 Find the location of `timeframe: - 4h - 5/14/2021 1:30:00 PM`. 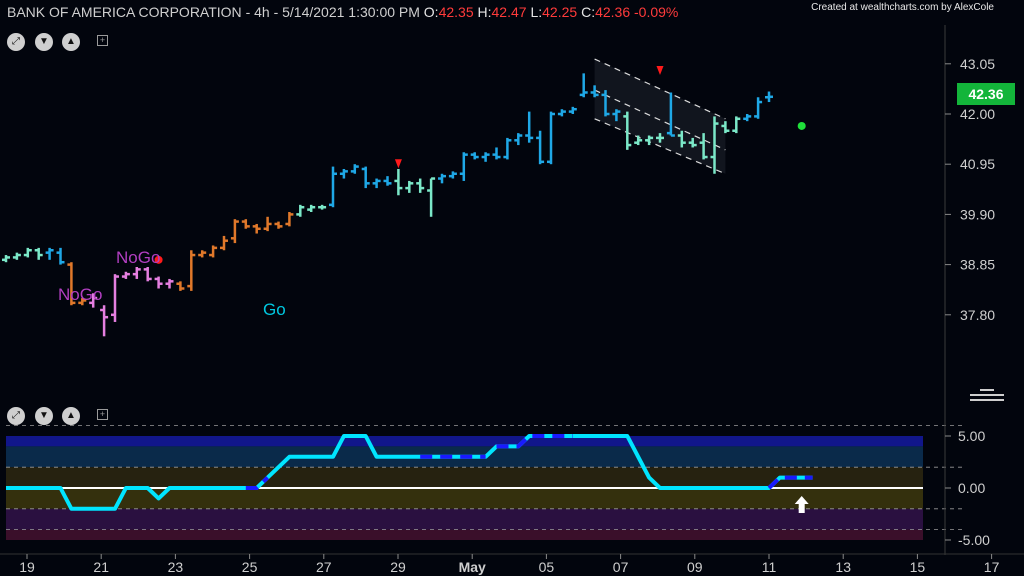

timeframe: - 4h - 5/14/2021 1:30:00 PM is located at coordinates (332, 12).